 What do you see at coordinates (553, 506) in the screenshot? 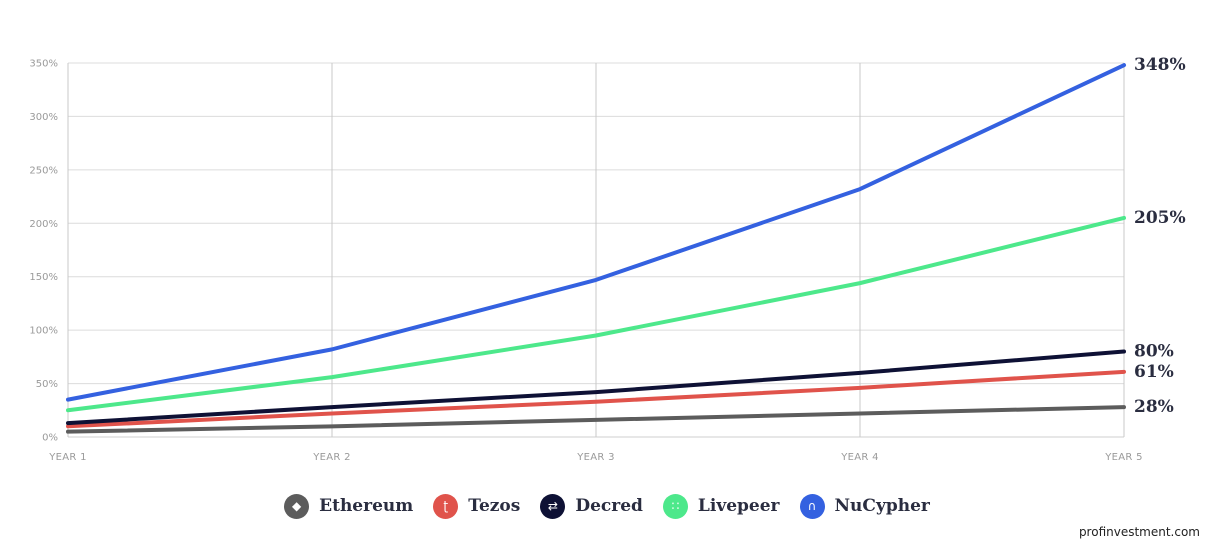
I see `decred-icon: ⇄` at bounding box center [553, 506].